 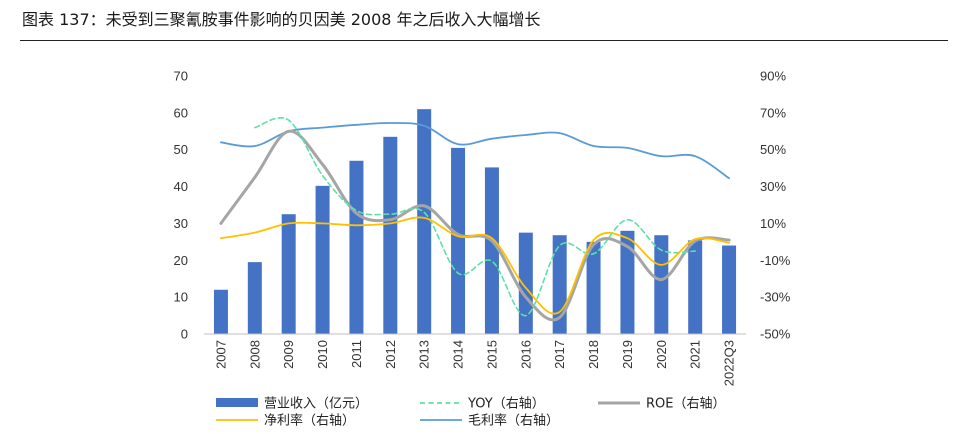 What do you see at coordinates (729, 363) in the screenshot?
I see `x-axis-tick-label: 2022Q3` at bounding box center [729, 363].